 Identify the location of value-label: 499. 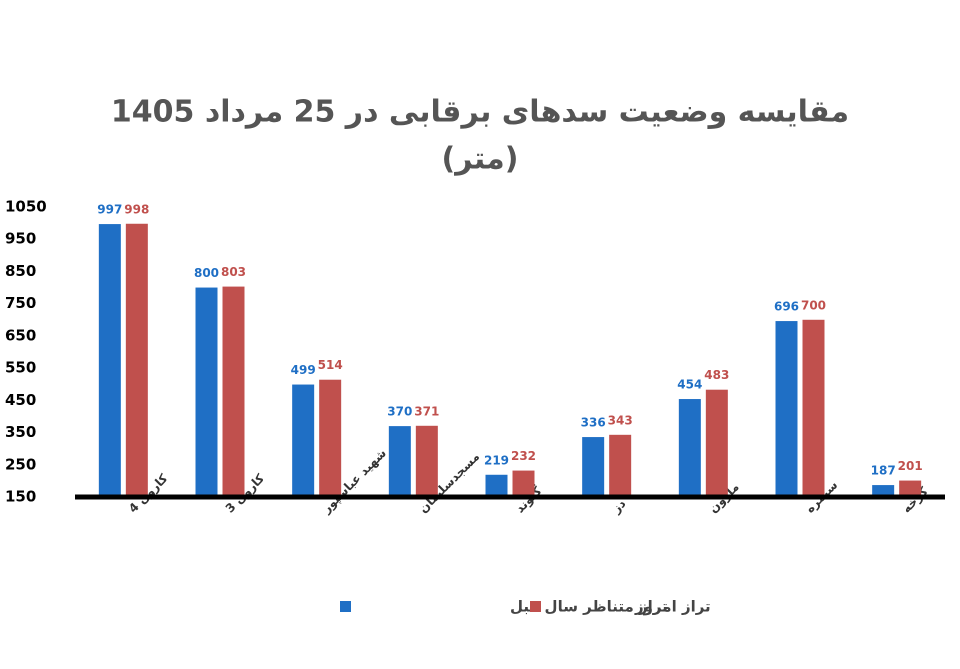
(303, 370).